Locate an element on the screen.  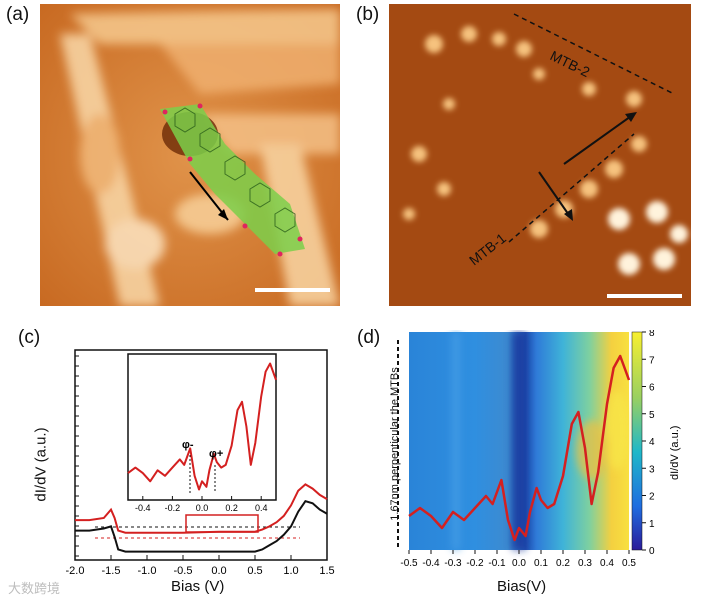
arrow-a-head is located at coordinates (223, 214).